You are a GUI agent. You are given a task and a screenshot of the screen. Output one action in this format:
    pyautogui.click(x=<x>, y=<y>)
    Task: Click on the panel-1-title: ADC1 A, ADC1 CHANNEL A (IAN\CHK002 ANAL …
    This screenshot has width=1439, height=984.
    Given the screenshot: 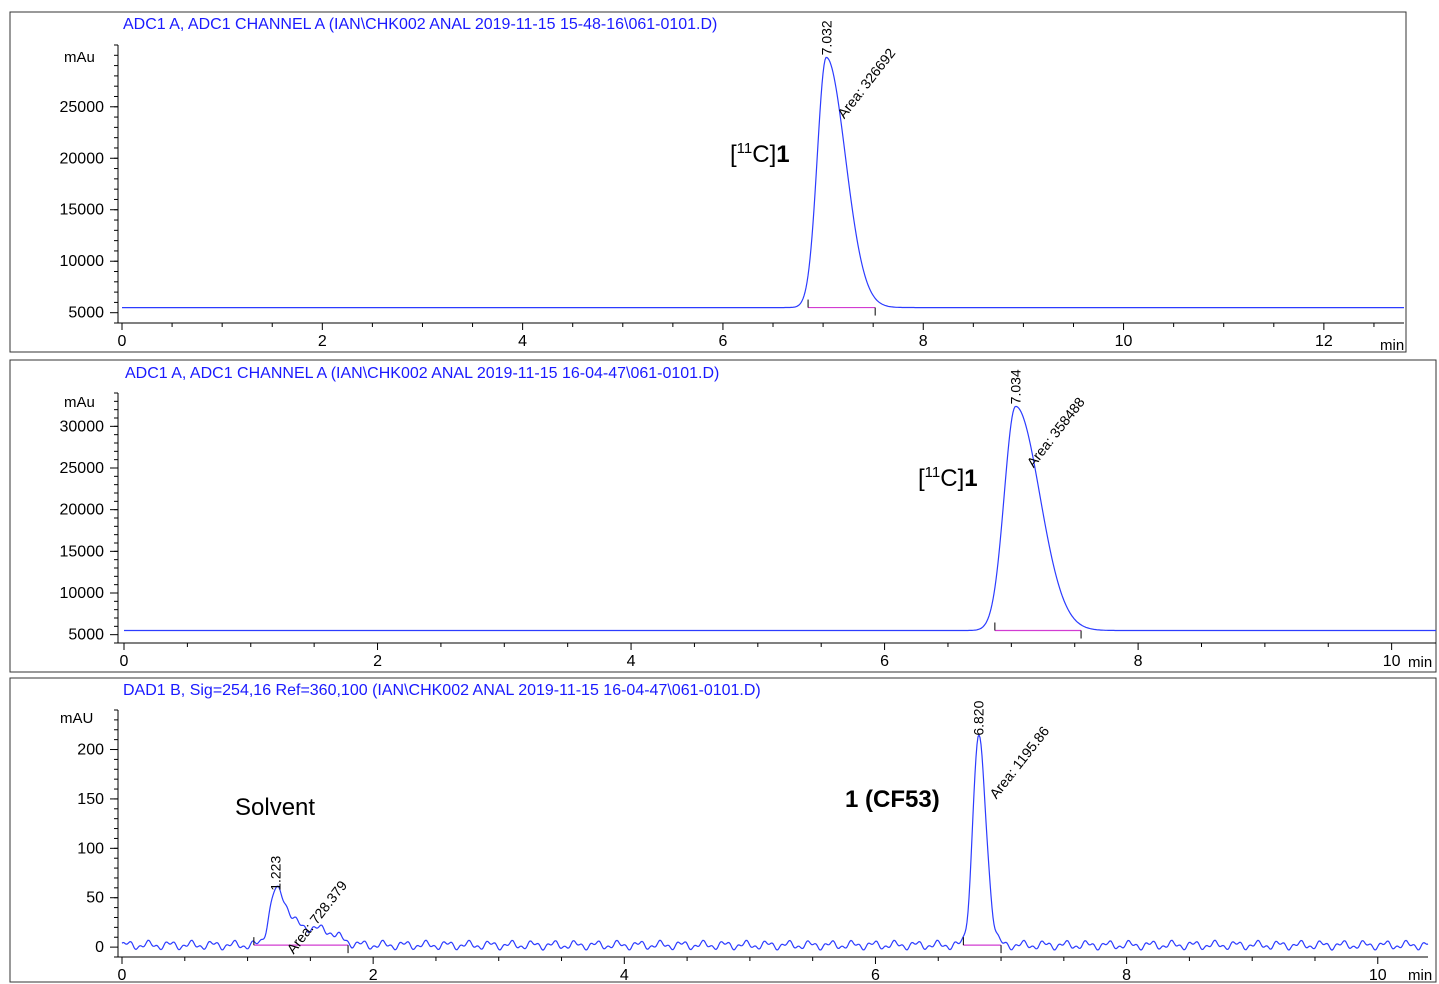 What is the action you would take?
    pyautogui.click(x=420, y=24)
    